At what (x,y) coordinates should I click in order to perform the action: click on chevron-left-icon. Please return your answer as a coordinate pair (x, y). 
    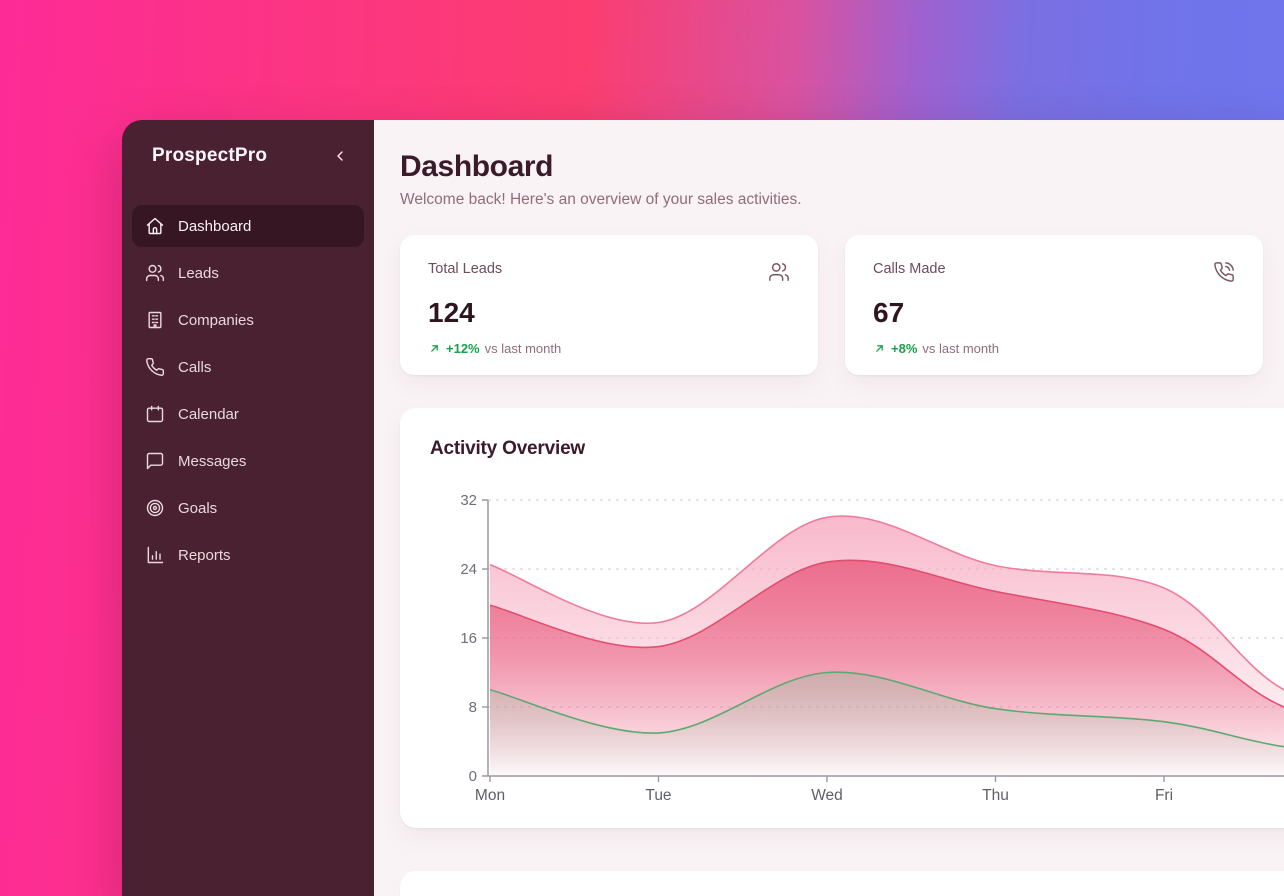
    Looking at the image, I should click on (340, 156).